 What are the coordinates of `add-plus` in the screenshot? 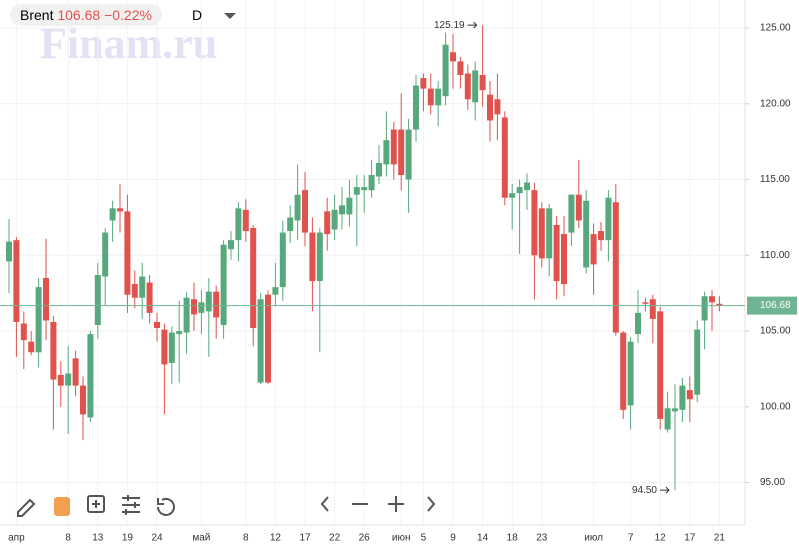 It's located at (96, 504).